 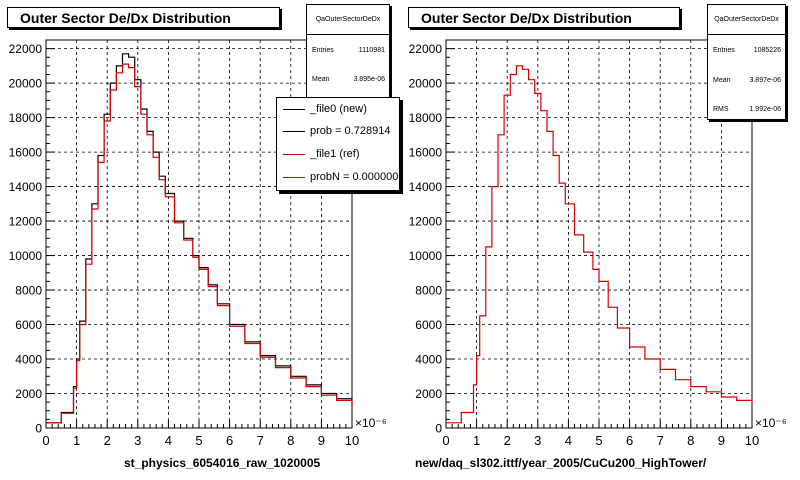 What do you see at coordinates (369, 79) in the screenshot?
I see `stats-value: 3.895e-06` at bounding box center [369, 79].